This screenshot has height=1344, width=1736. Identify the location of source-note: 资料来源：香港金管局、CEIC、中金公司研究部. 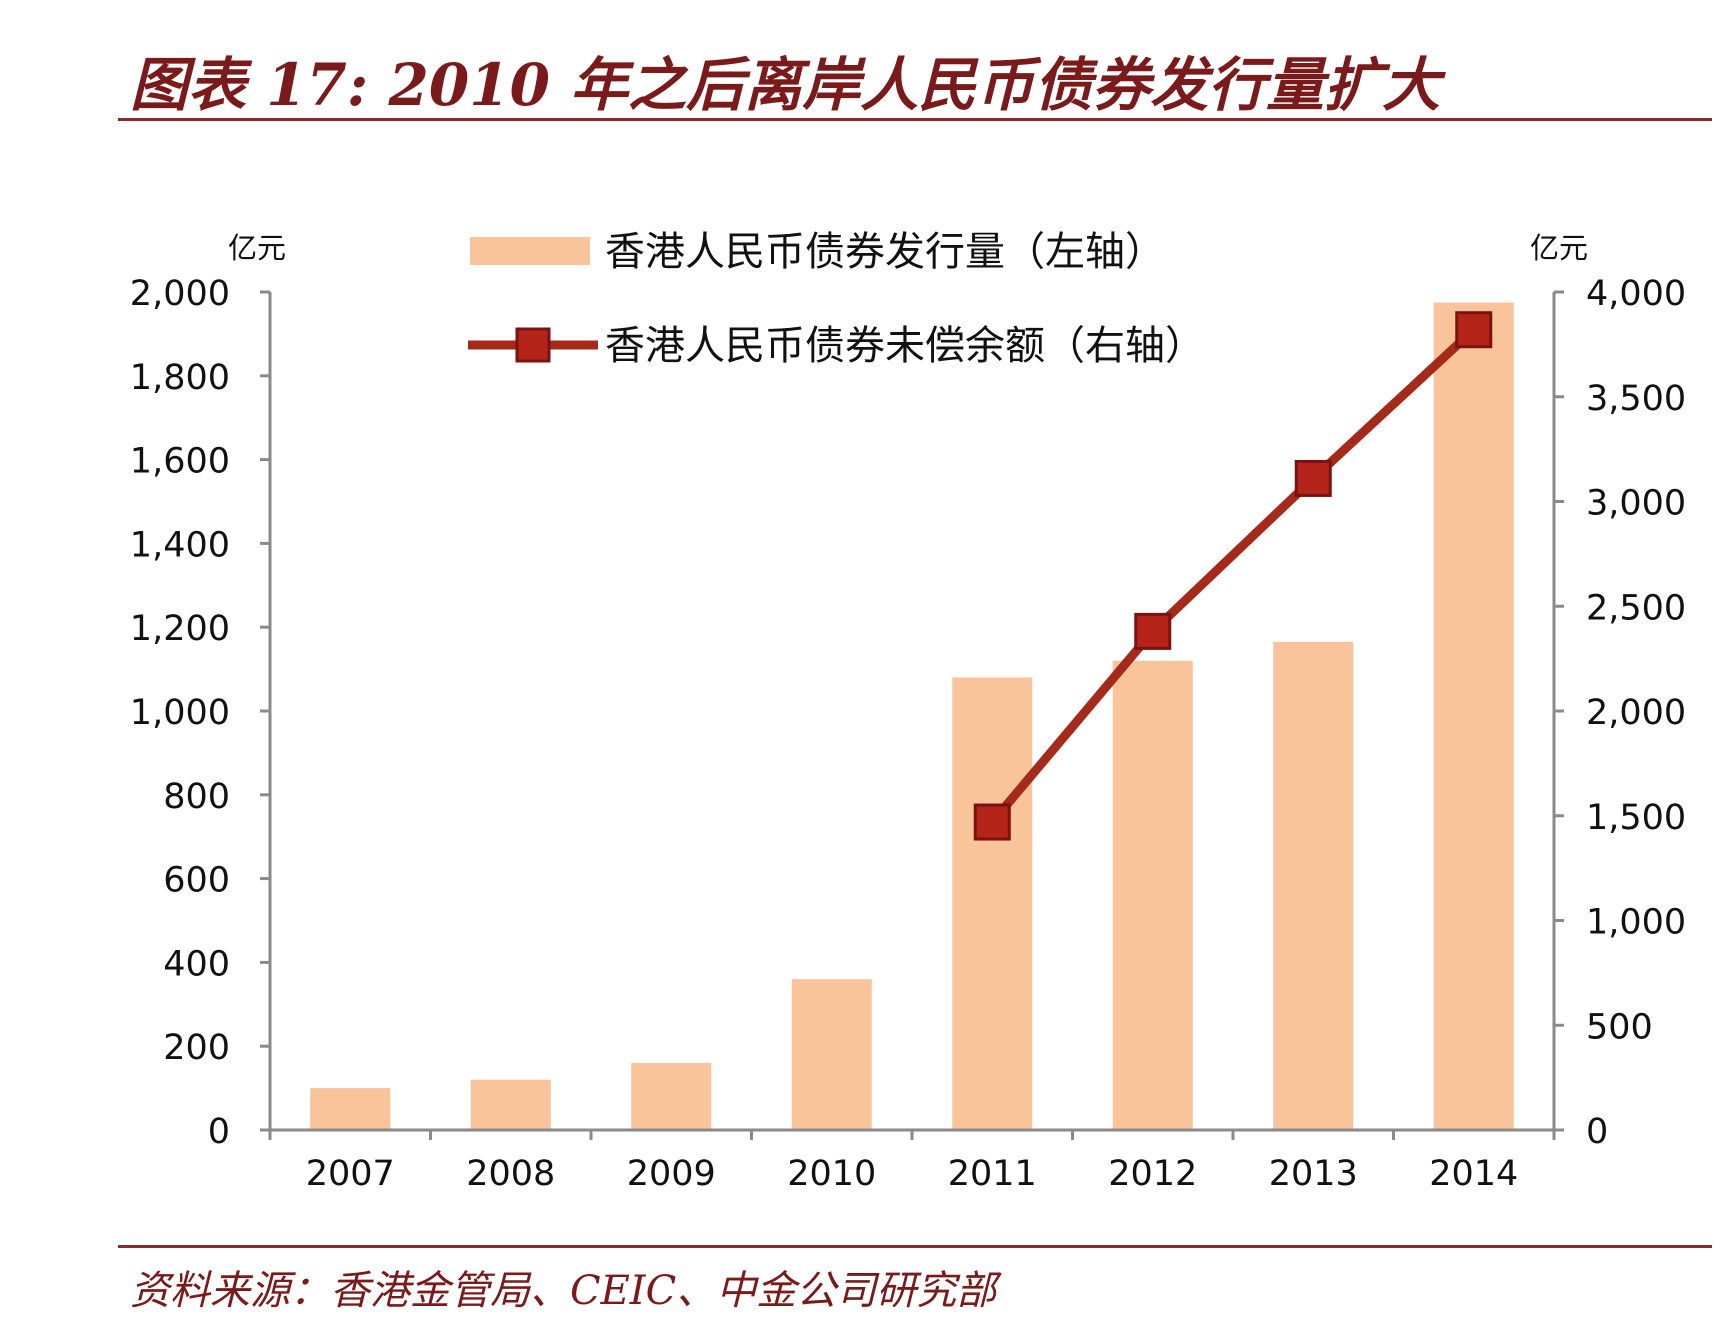
(563, 1291).